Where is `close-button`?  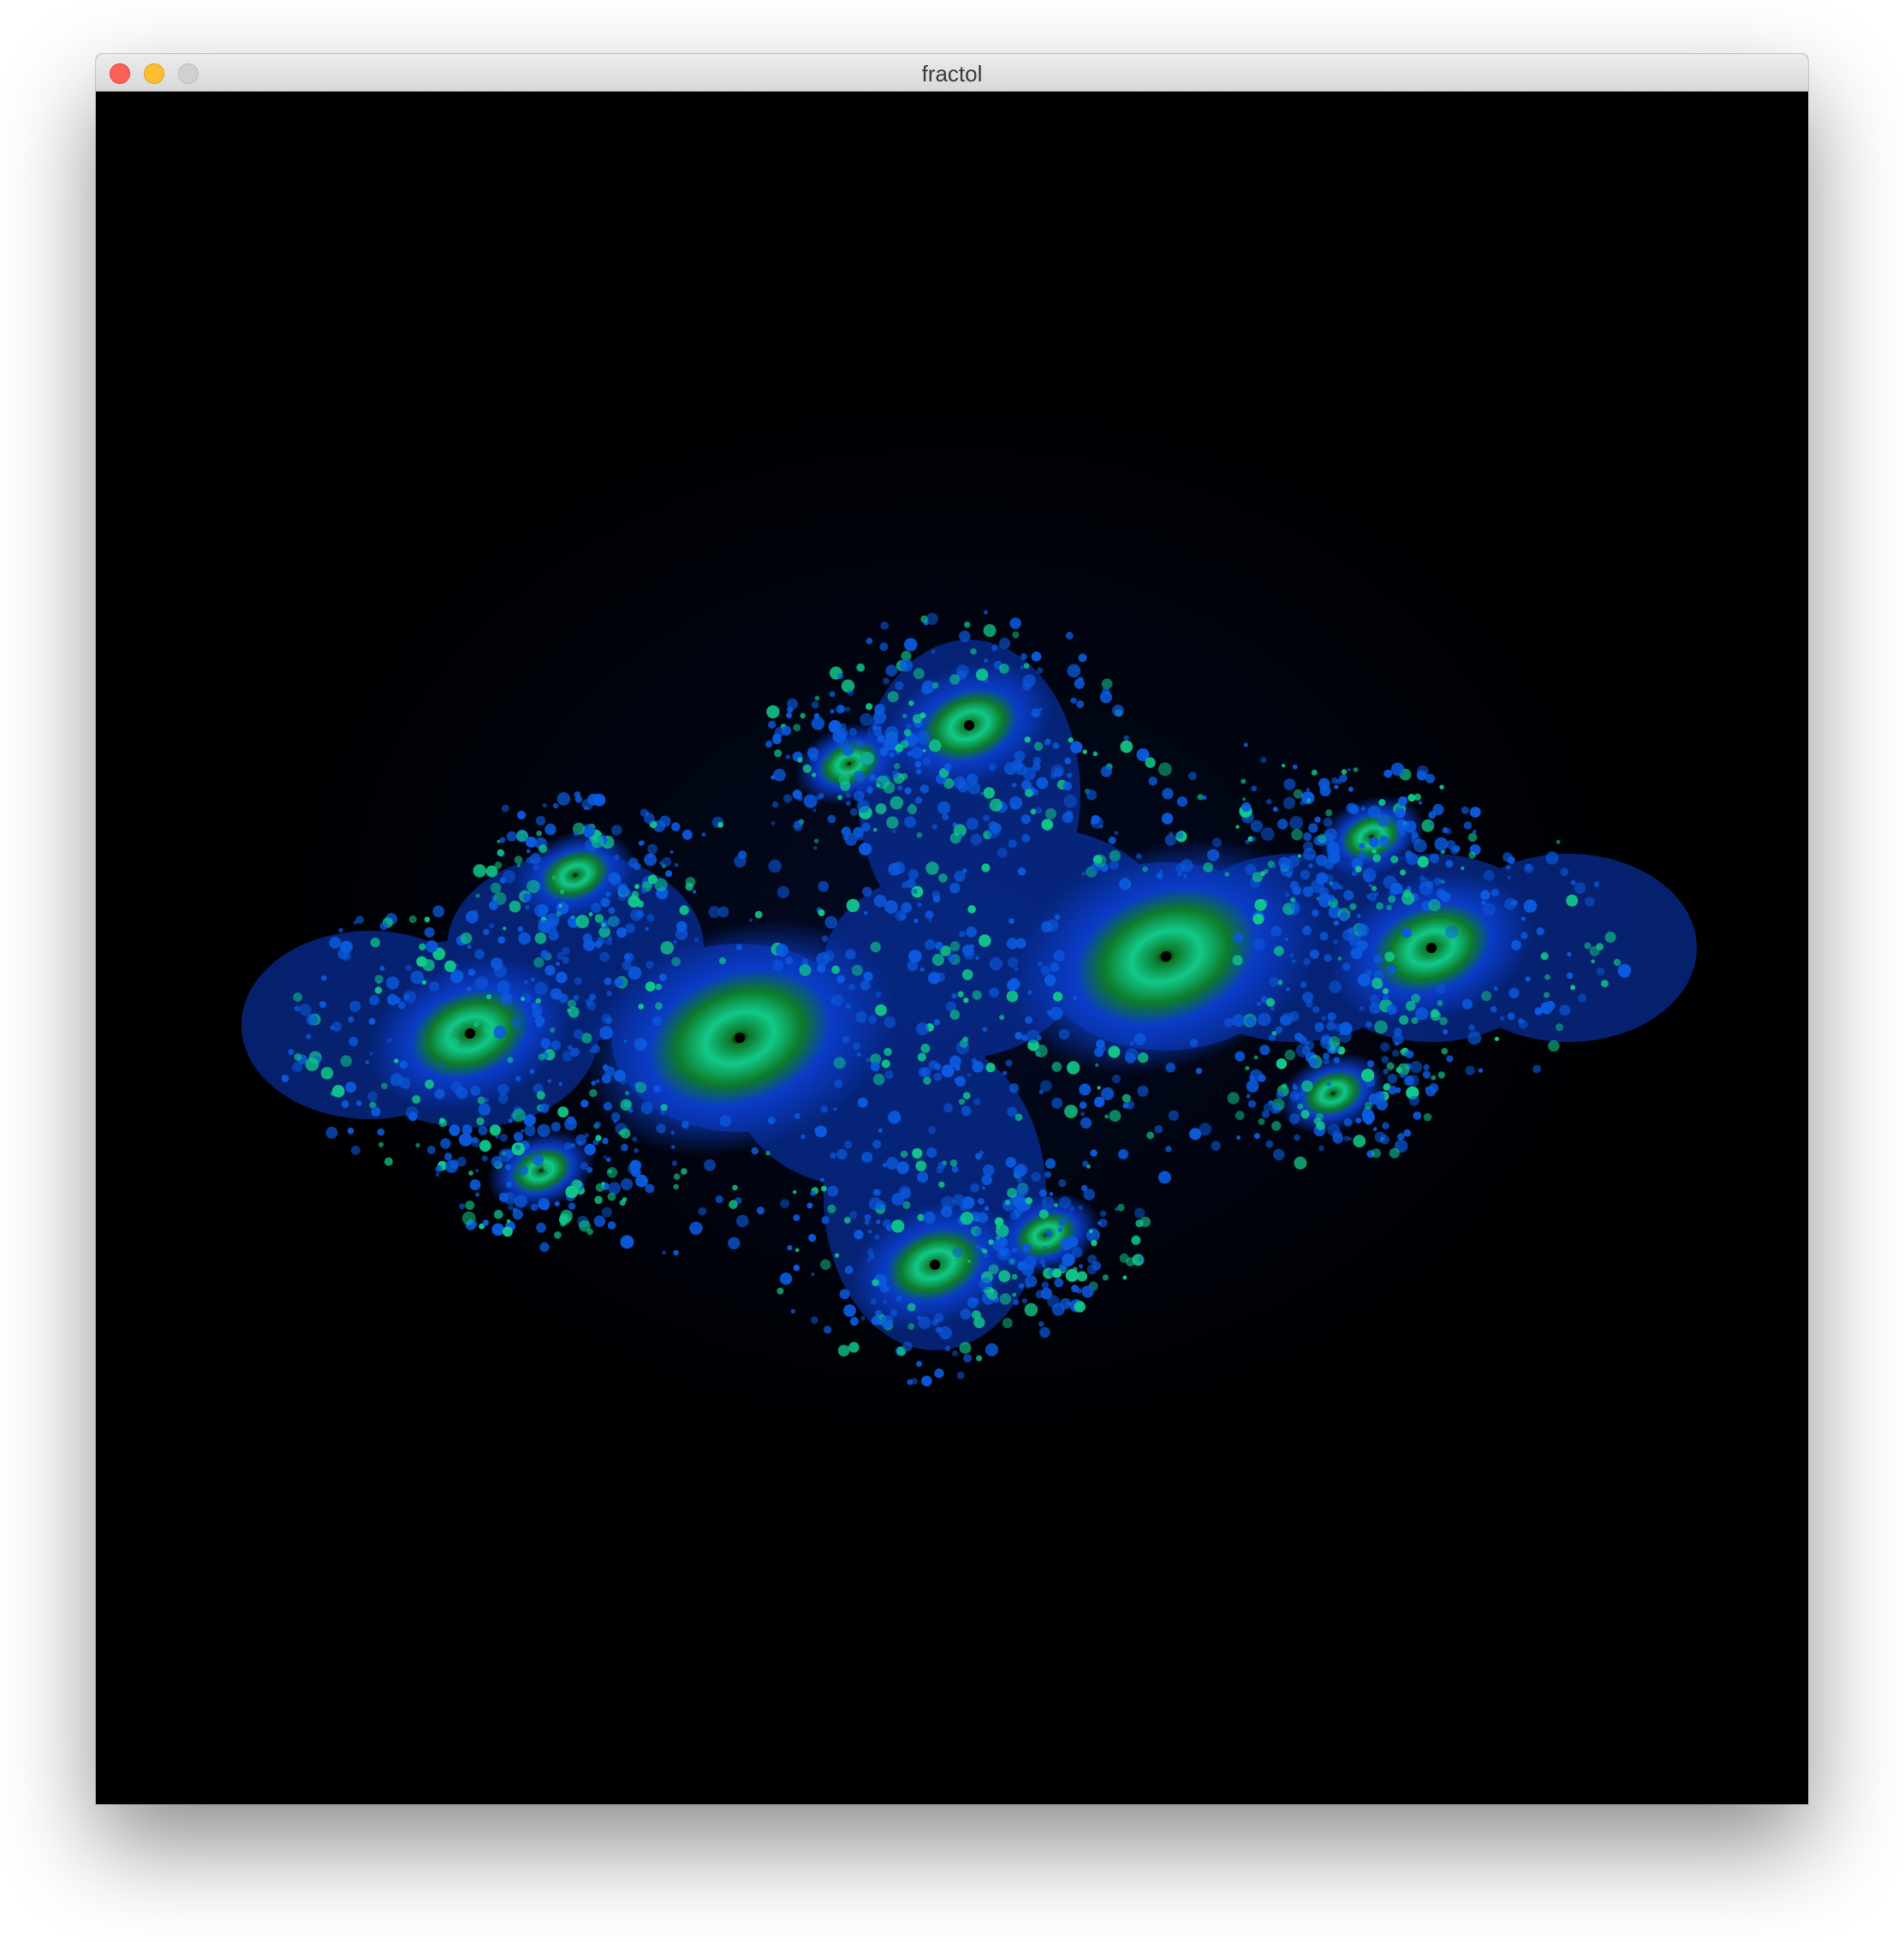 close-button is located at coordinates (120, 73).